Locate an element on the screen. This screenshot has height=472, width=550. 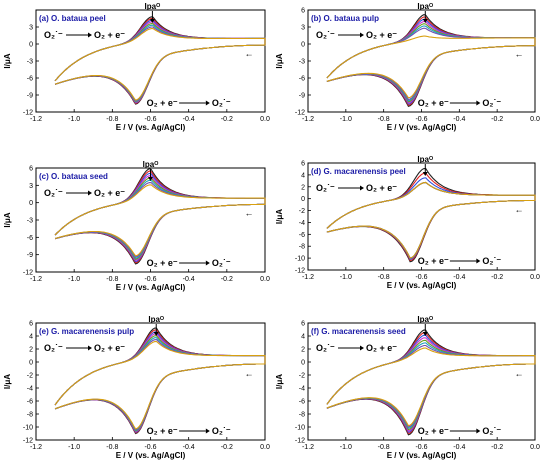
y-tick-label: -10 is located at coordinates (300, 259).